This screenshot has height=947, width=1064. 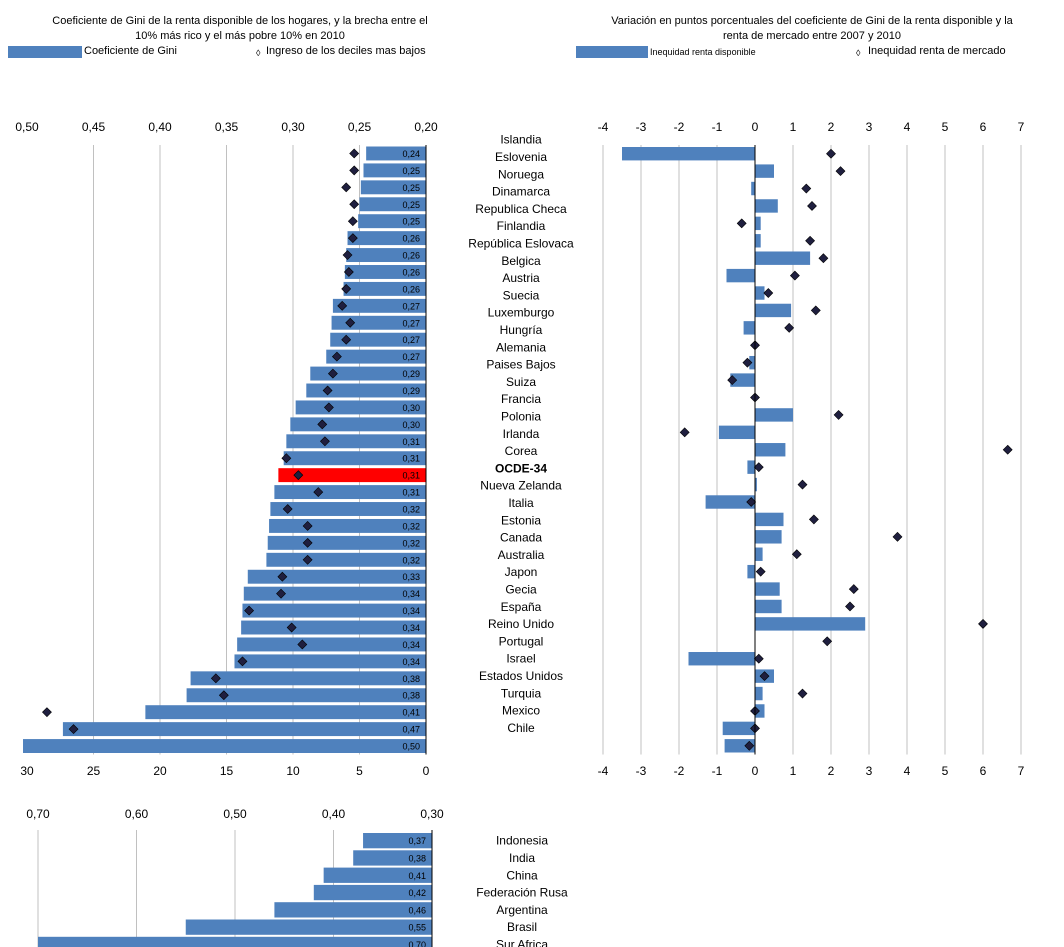 I want to click on country-label: Paises Bajos, so click(x=520, y=365).